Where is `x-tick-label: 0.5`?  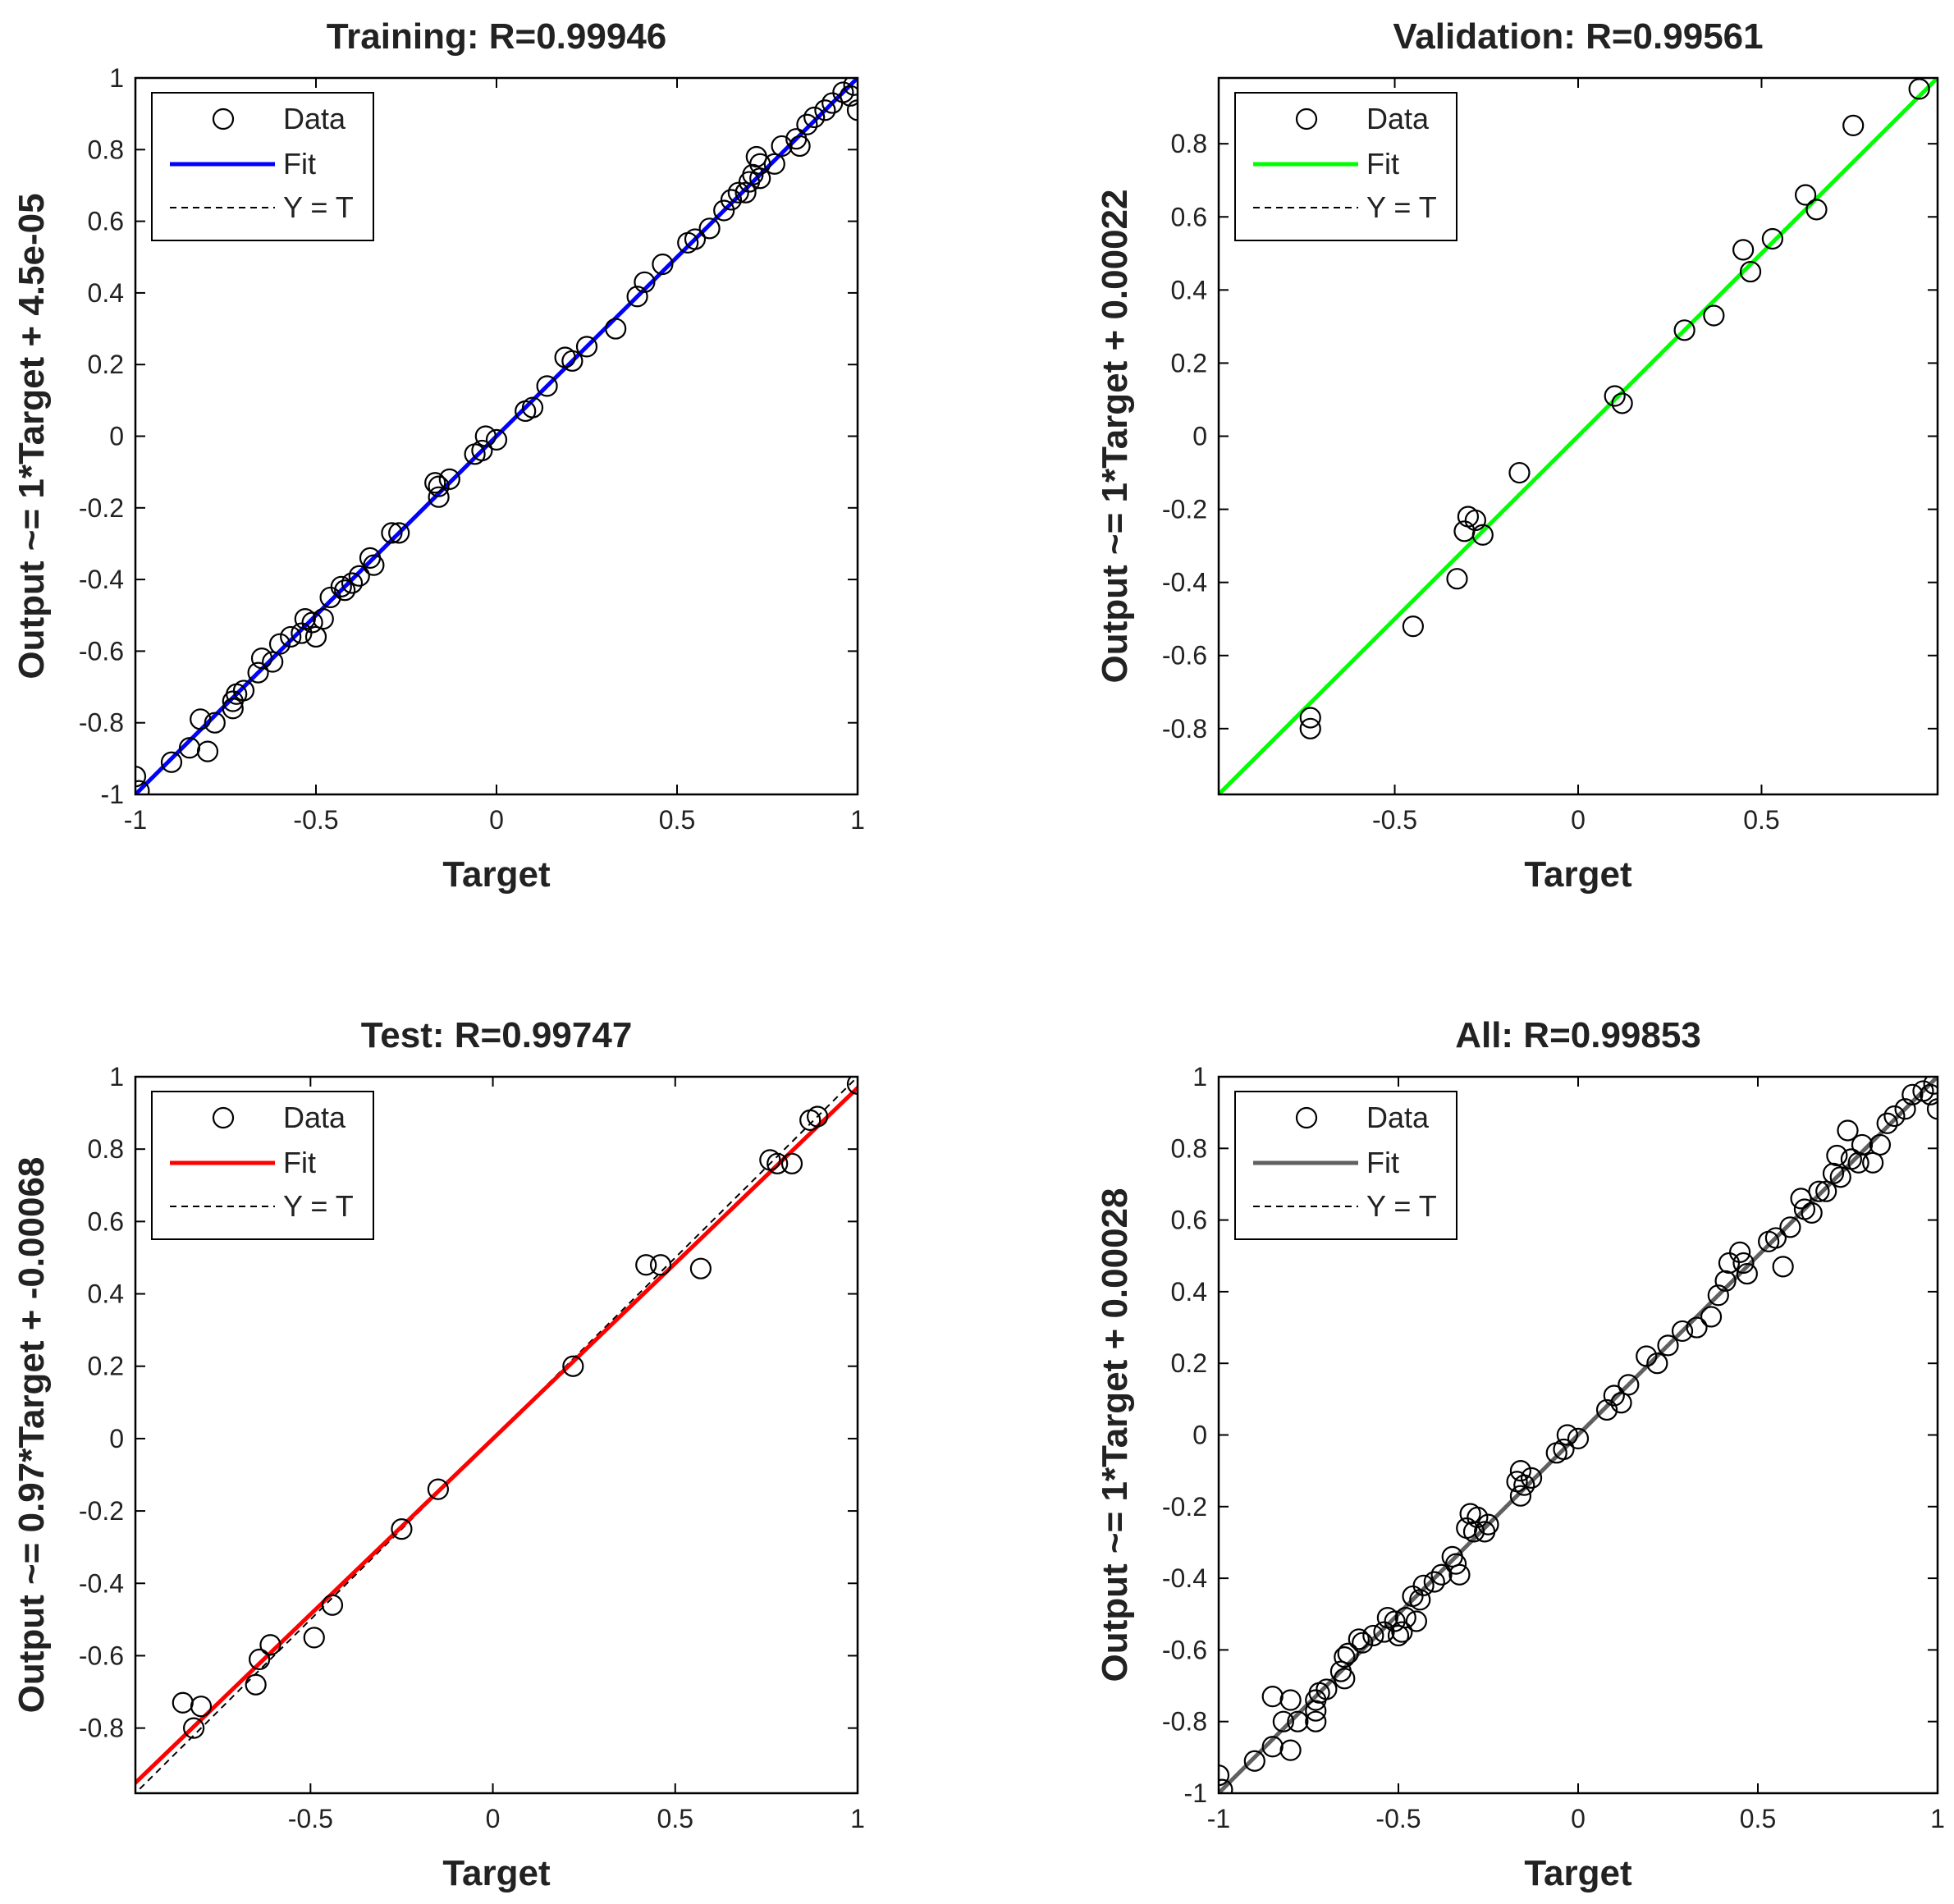
x-tick-label: 0.5 is located at coordinates (677, 820).